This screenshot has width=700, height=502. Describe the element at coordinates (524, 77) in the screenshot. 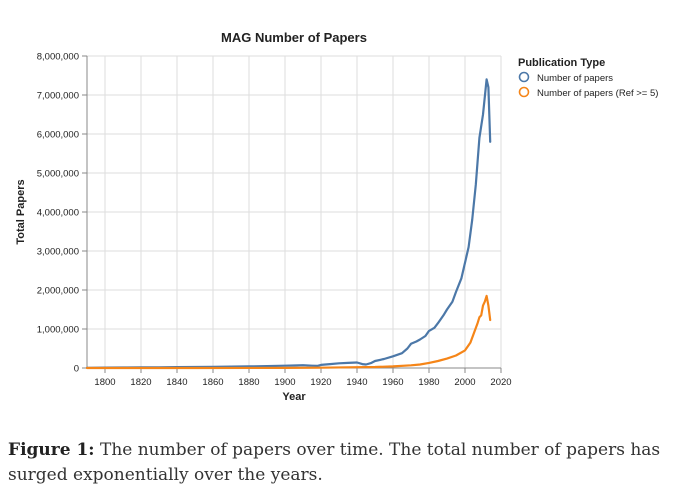

I see `legend-symbol-number-of-papers` at that location.